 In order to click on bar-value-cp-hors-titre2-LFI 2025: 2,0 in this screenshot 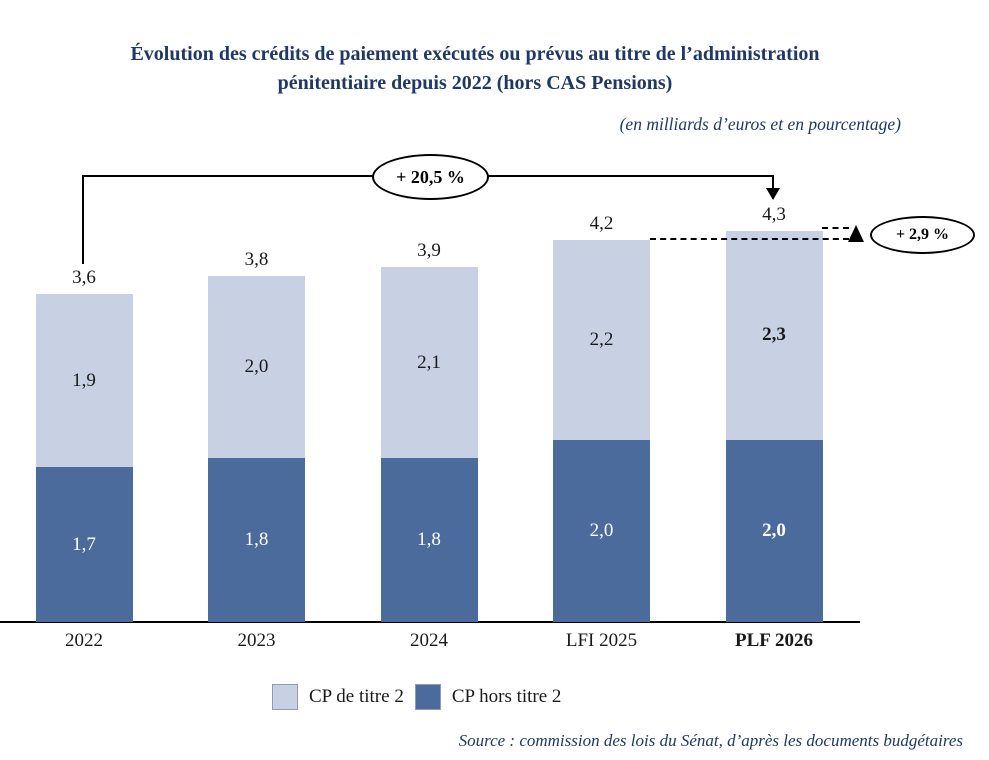, I will do `click(601, 530)`.